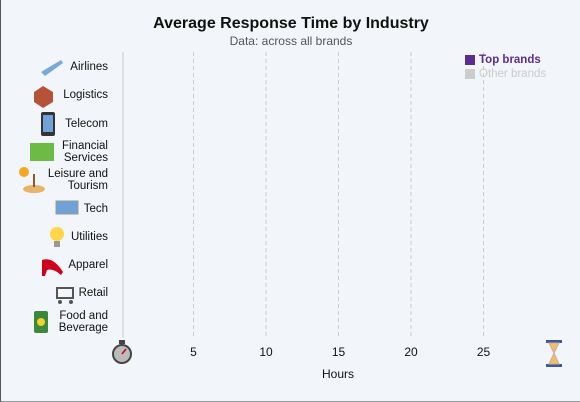 The image size is (580, 402). Describe the element at coordinates (193, 352) in the screenshot. I see `x-tick-label: 5` at that location.